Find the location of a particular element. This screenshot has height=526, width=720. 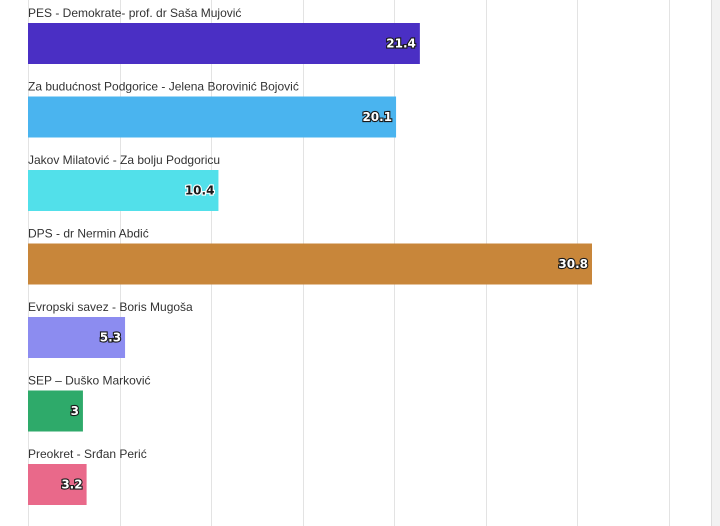

data-label: 30.8 is located at coordinates (573, 264).